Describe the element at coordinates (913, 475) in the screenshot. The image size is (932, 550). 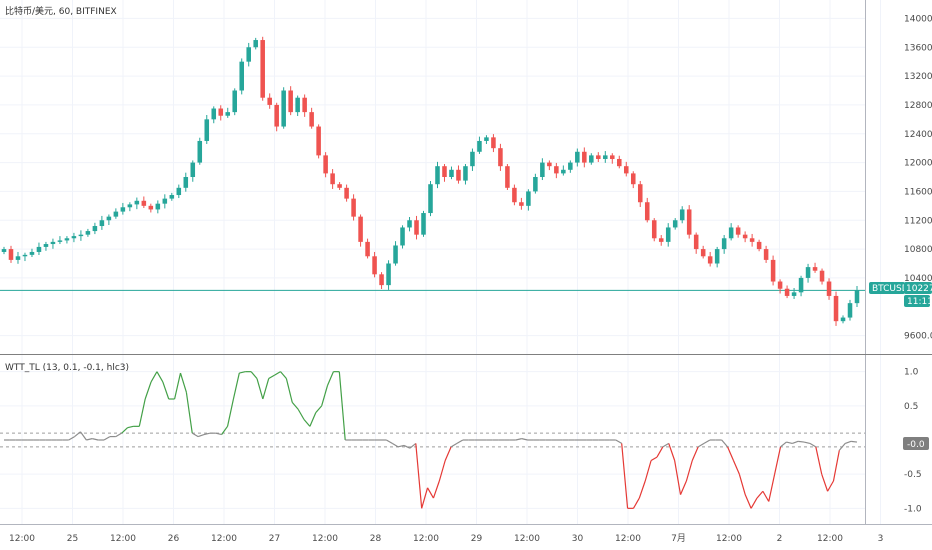
I see `indicator-y-tick-label: -0.5` at that location.